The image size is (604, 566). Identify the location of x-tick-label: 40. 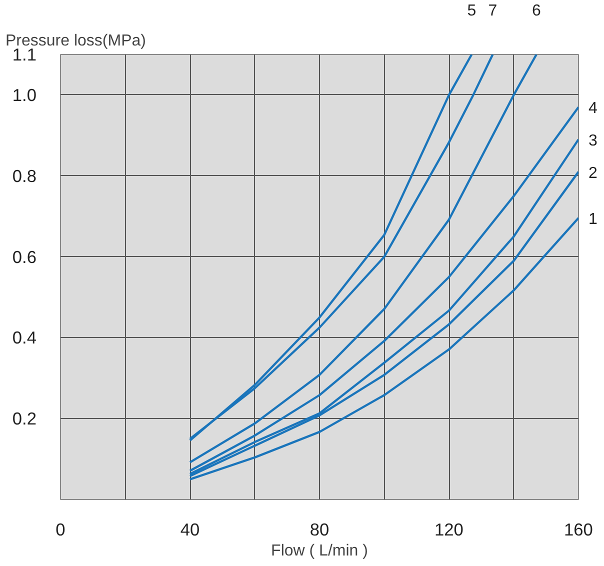
(190, 530).